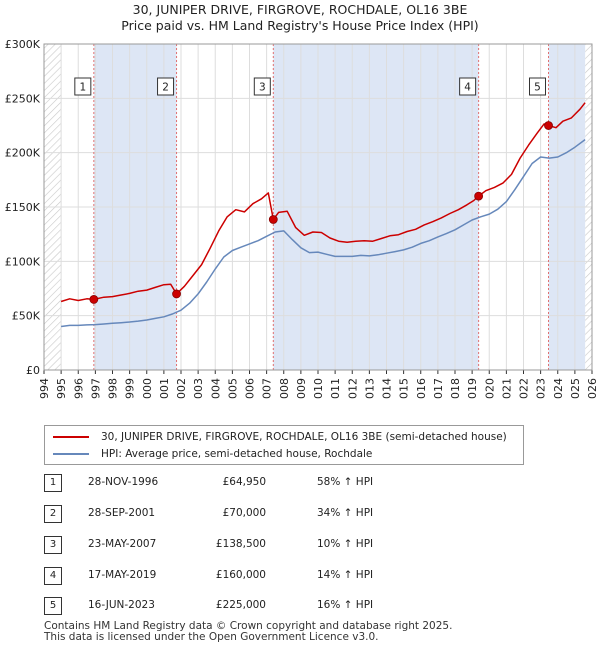  Describe the element at coordinates (164, 389) in the screenshot. I see `x-tick-label: 2001` at that location.